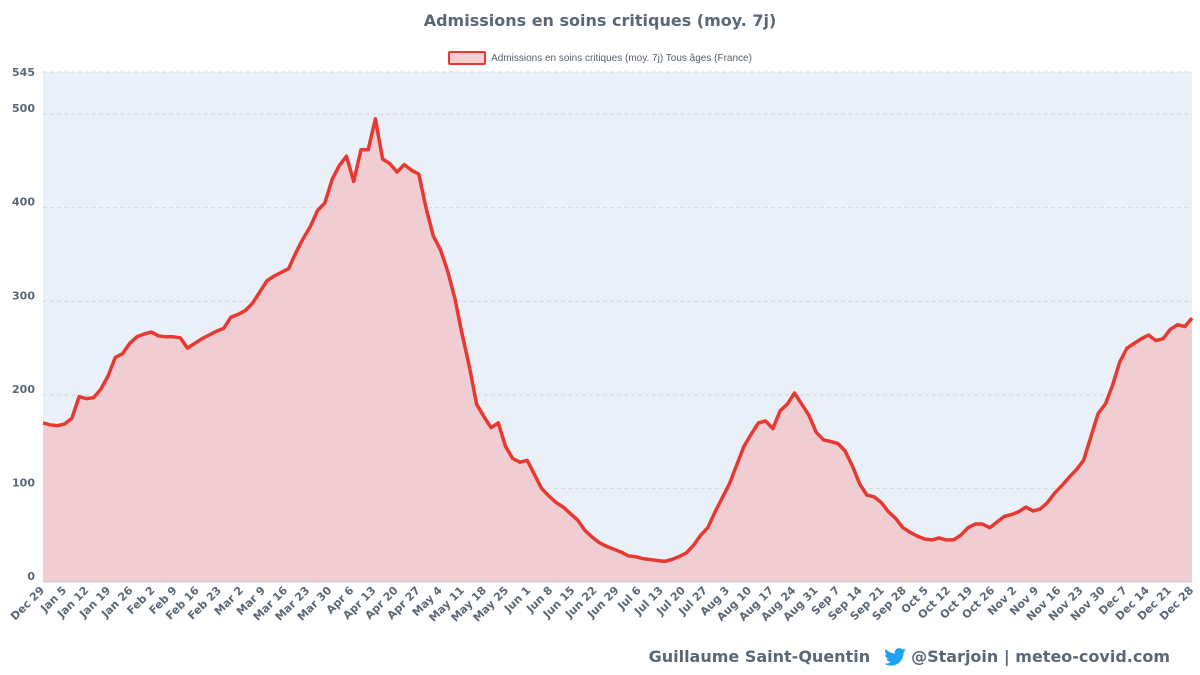 Image resolution: width=1200 pixels, height=675 pixels. What do you see at coordinates (23, 108) in the screenshot?
I see `y-tick-label: 500` at bounding box center [23, 108].